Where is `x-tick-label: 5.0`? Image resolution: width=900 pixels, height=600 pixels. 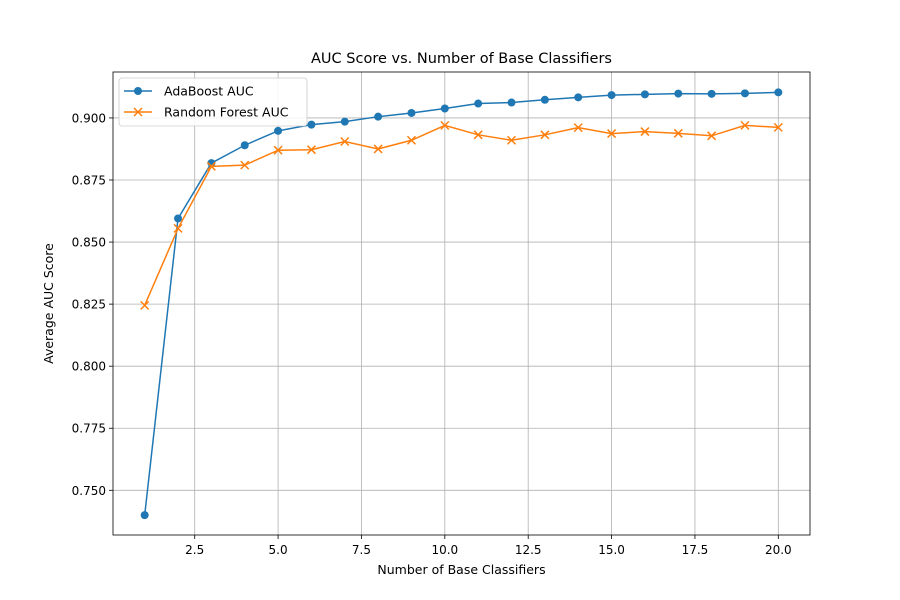 x-tick-label: 5.0 is located at coordinates (278, 550).